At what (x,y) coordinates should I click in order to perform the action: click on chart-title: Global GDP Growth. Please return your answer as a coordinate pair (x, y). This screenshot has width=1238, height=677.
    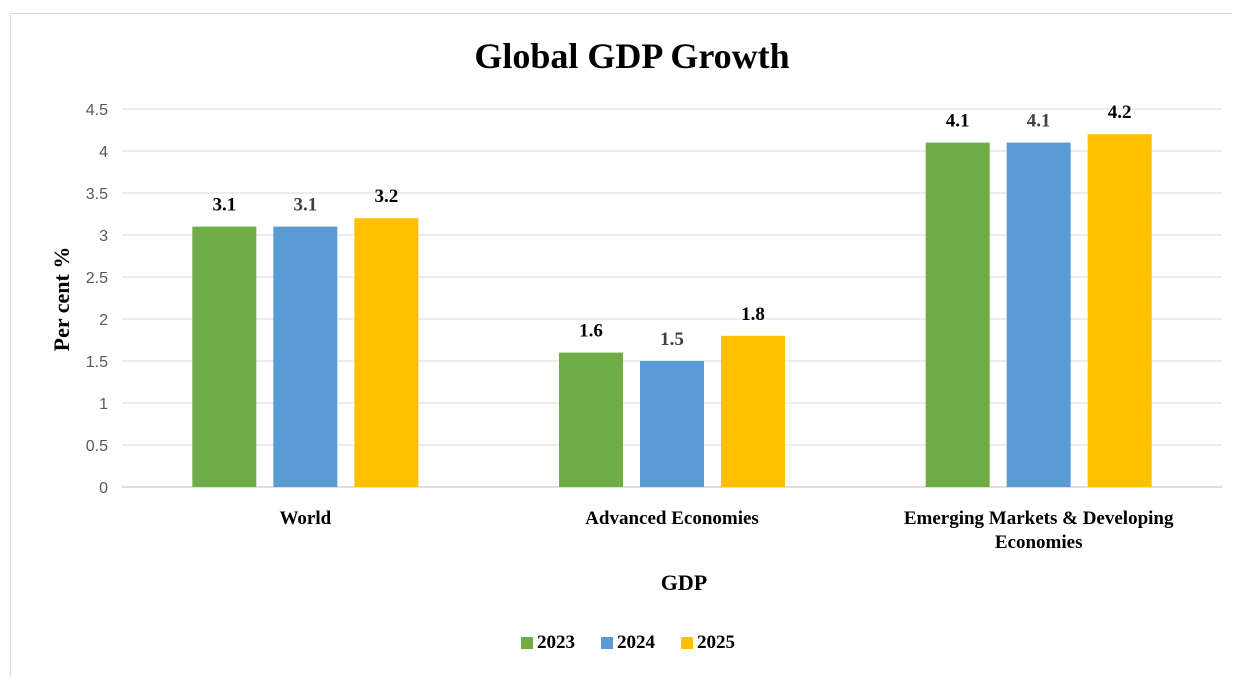
    Looking at the image, I should click on (631, 56).